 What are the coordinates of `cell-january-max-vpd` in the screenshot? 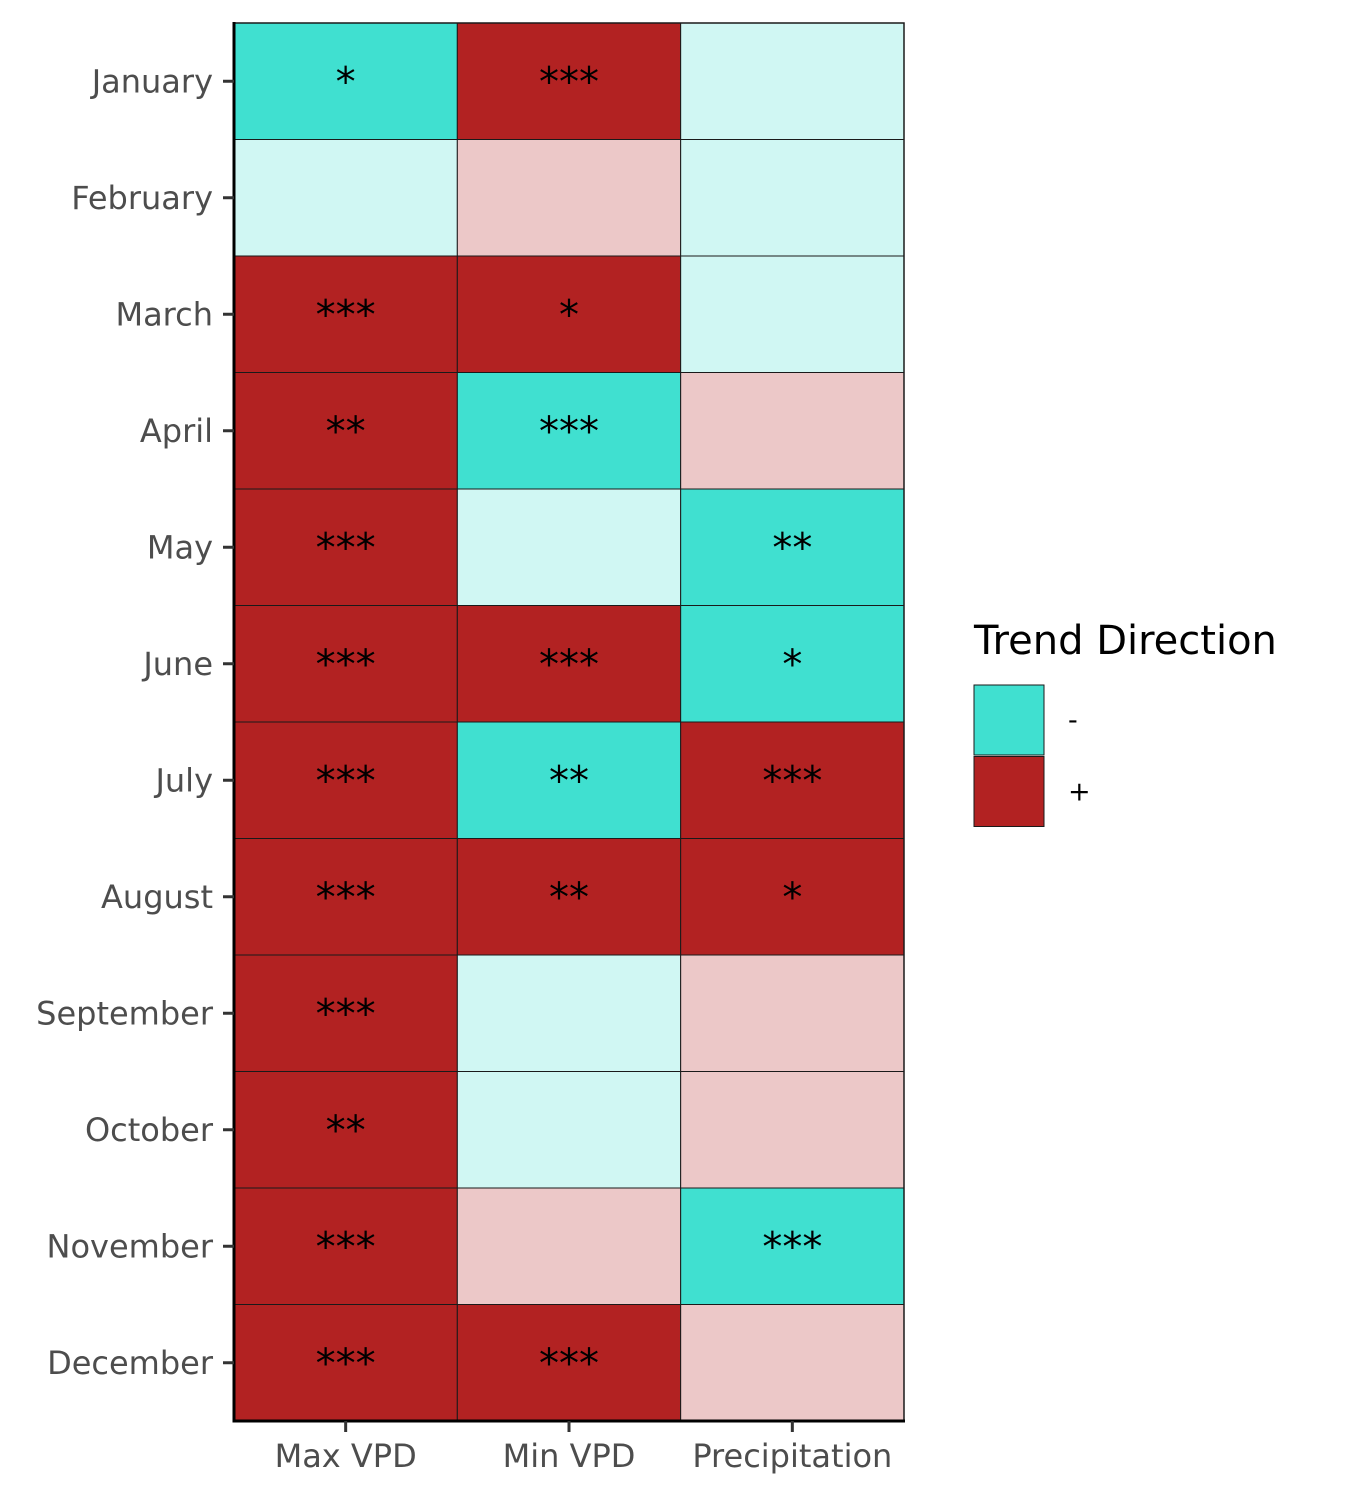 It's located at (345, 81).